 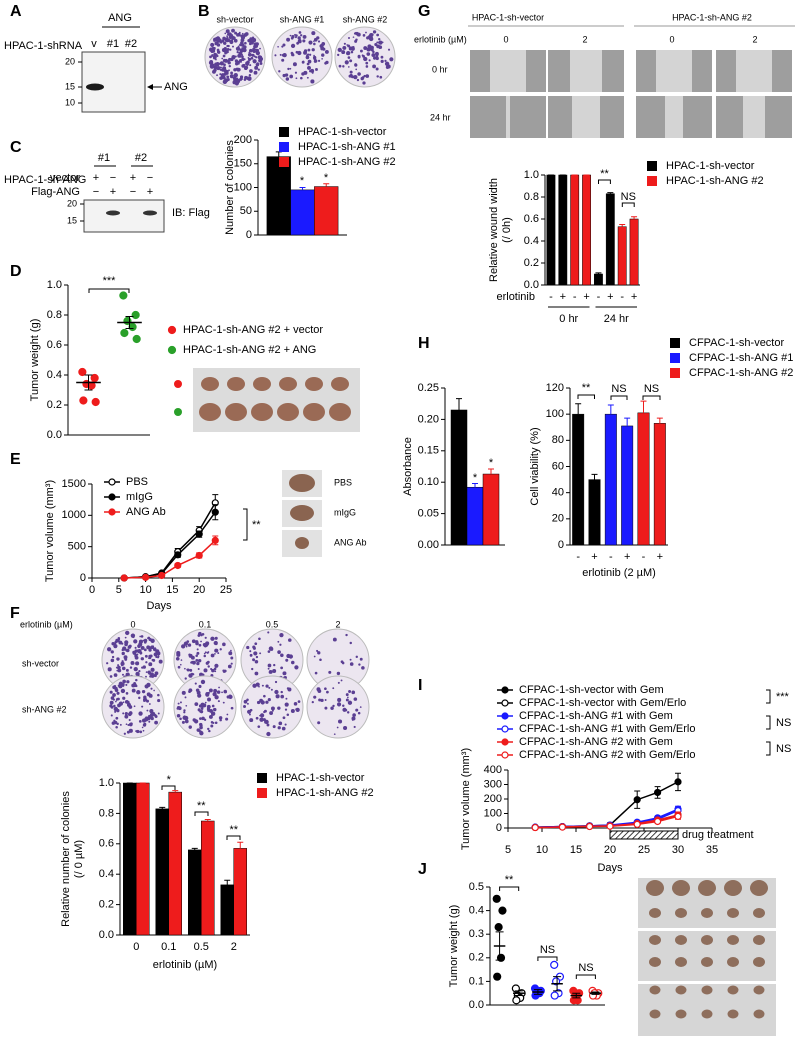 I want to click on treatment-label: drug treatment, so click(x=718, y=835).